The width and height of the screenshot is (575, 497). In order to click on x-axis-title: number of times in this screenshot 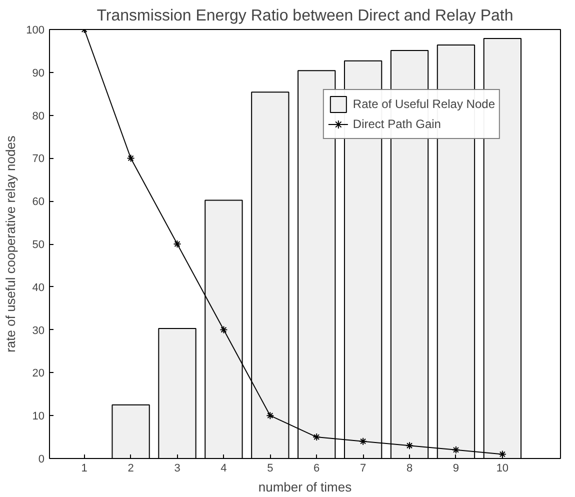, I will do `click(305, 487)`.